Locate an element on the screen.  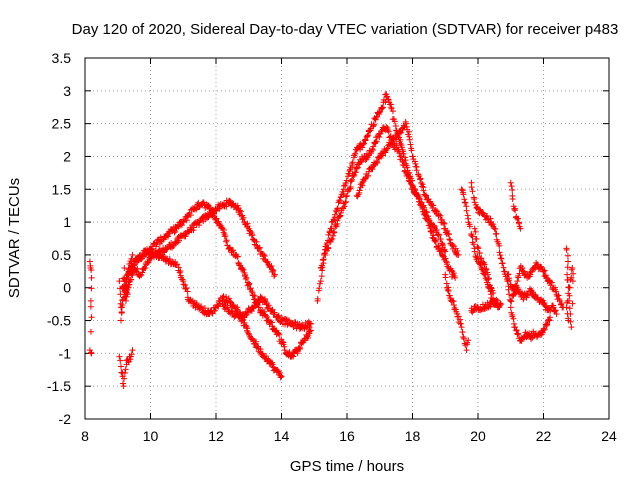
x-tick-label: 16 is located at coordinates (347, 436).